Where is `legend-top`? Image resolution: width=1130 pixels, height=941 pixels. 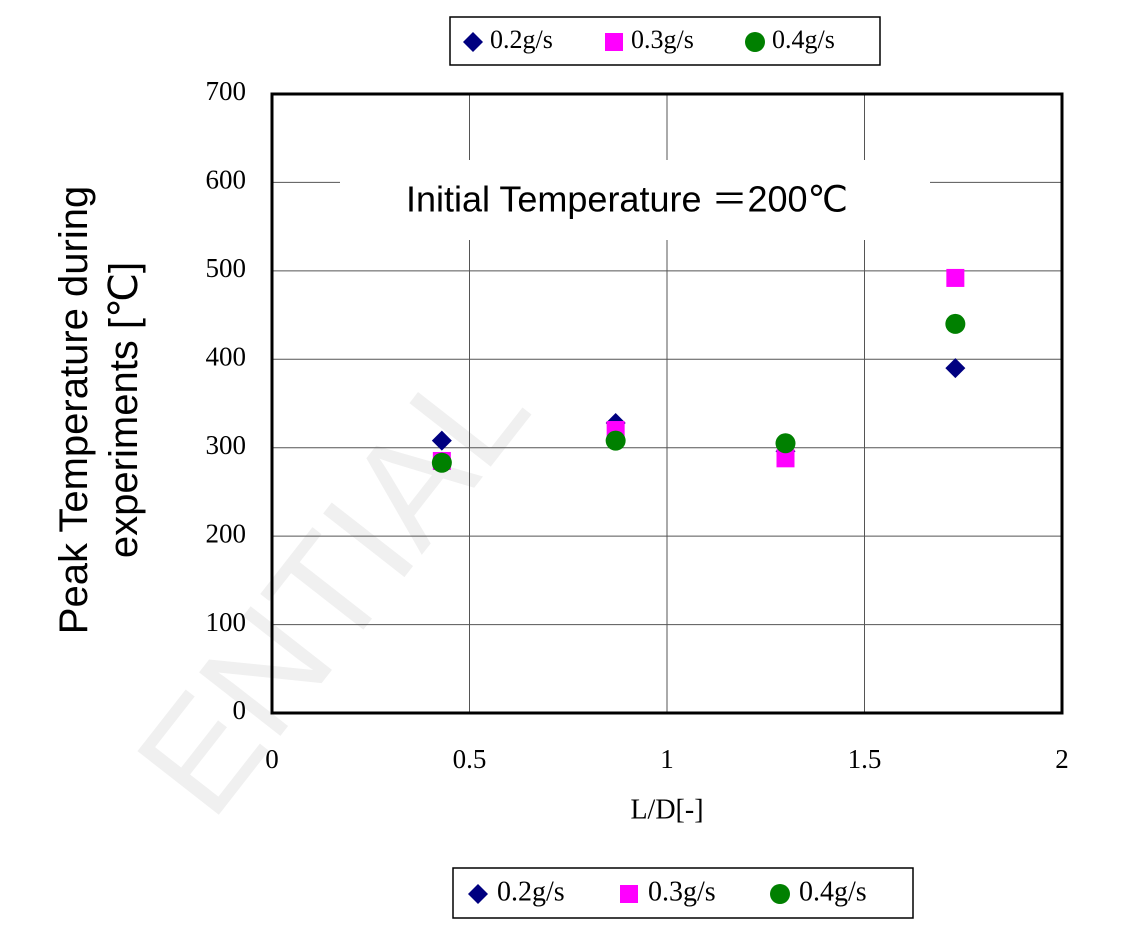
legend-top is located at coordinates (665, 41).